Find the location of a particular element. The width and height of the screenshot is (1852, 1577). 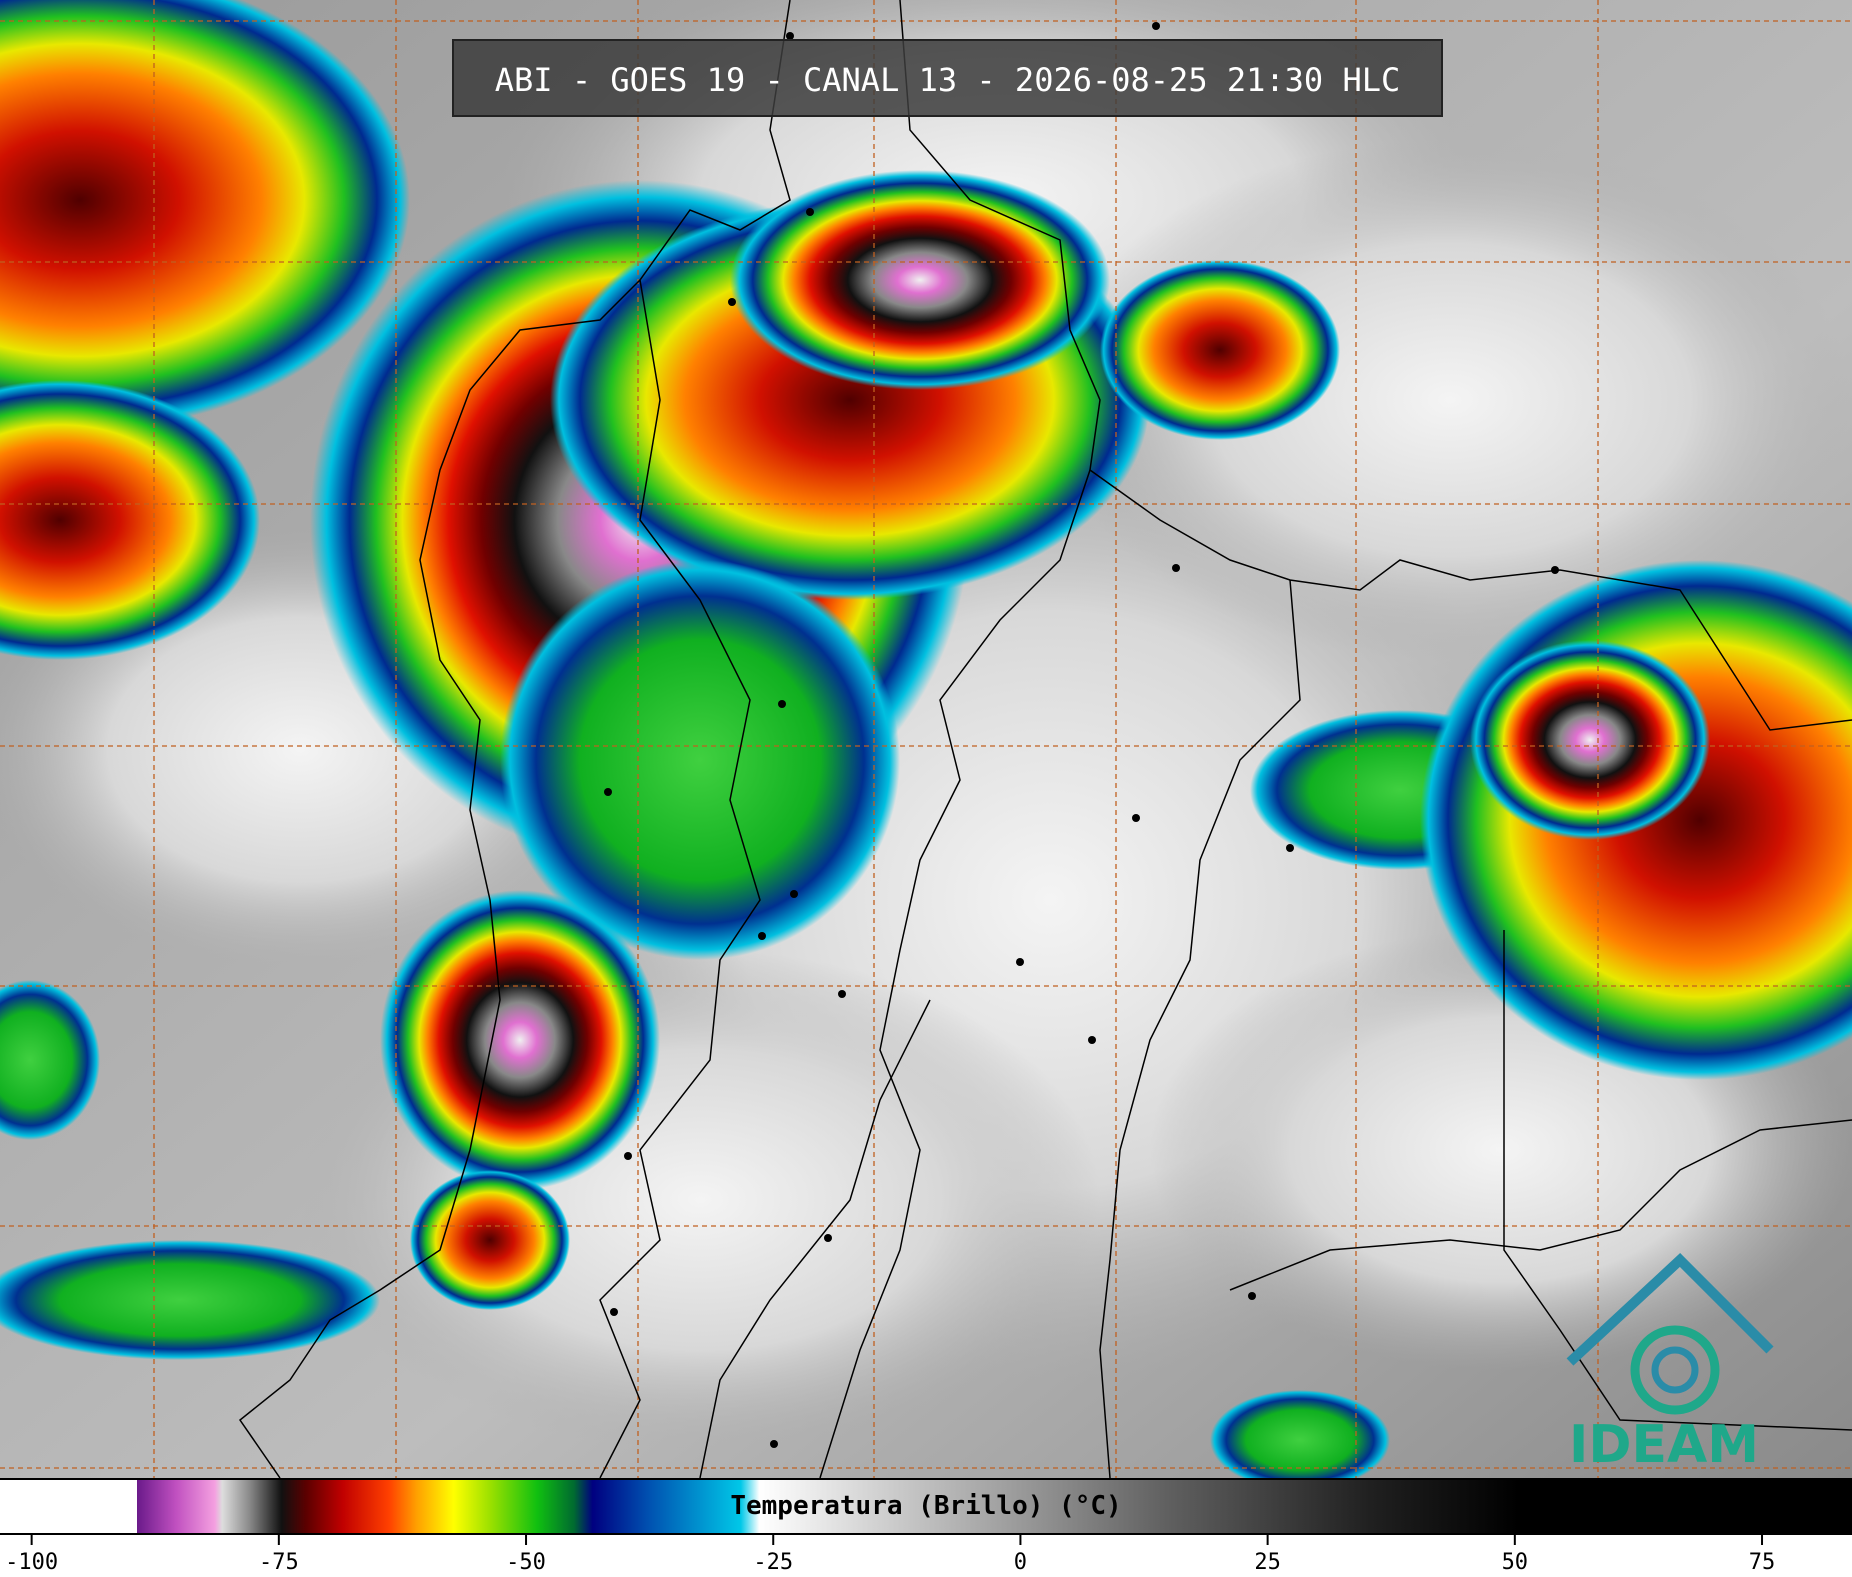

logo-text: IDEAM is located at coordinates (1664, 1445).